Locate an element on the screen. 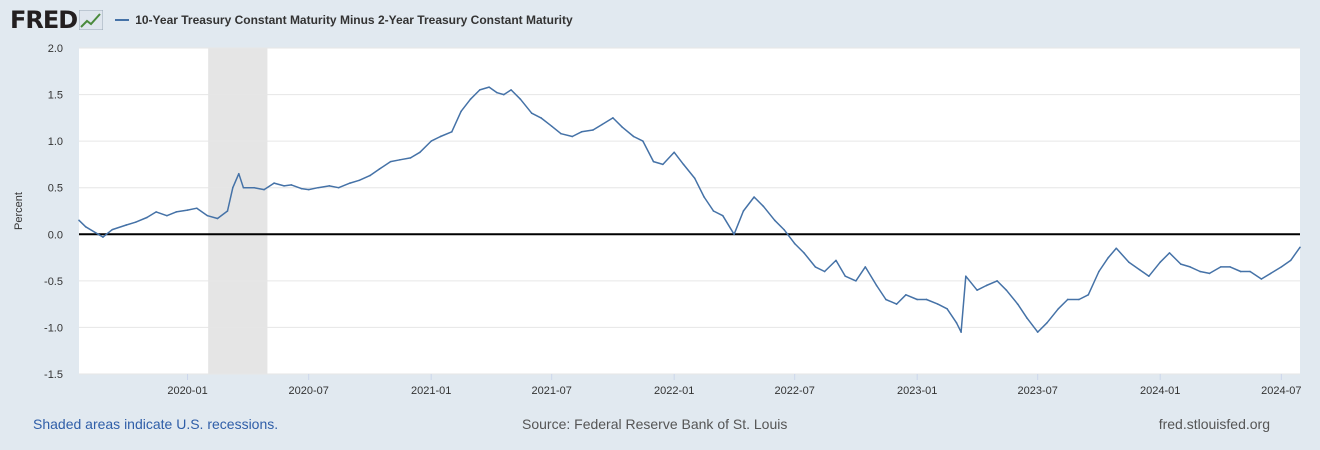 The height and width of the screenshot is (450, 1320). y-axis-ticks: 2.0 1.5 1.0 0.5 0.0 -0.5 -1.0 -1.5 is located at coordinates (53, 212).